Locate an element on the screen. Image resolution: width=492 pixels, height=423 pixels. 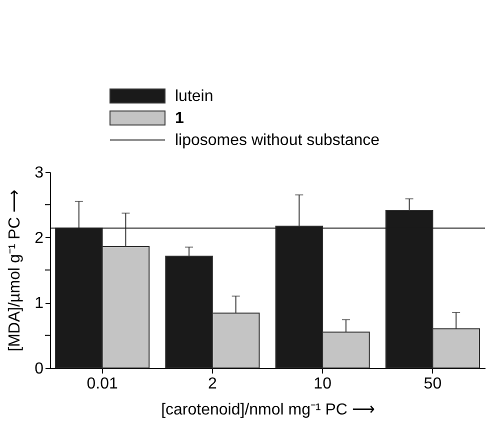
y-tick-label: 0 is located at coordinates (39, 369).